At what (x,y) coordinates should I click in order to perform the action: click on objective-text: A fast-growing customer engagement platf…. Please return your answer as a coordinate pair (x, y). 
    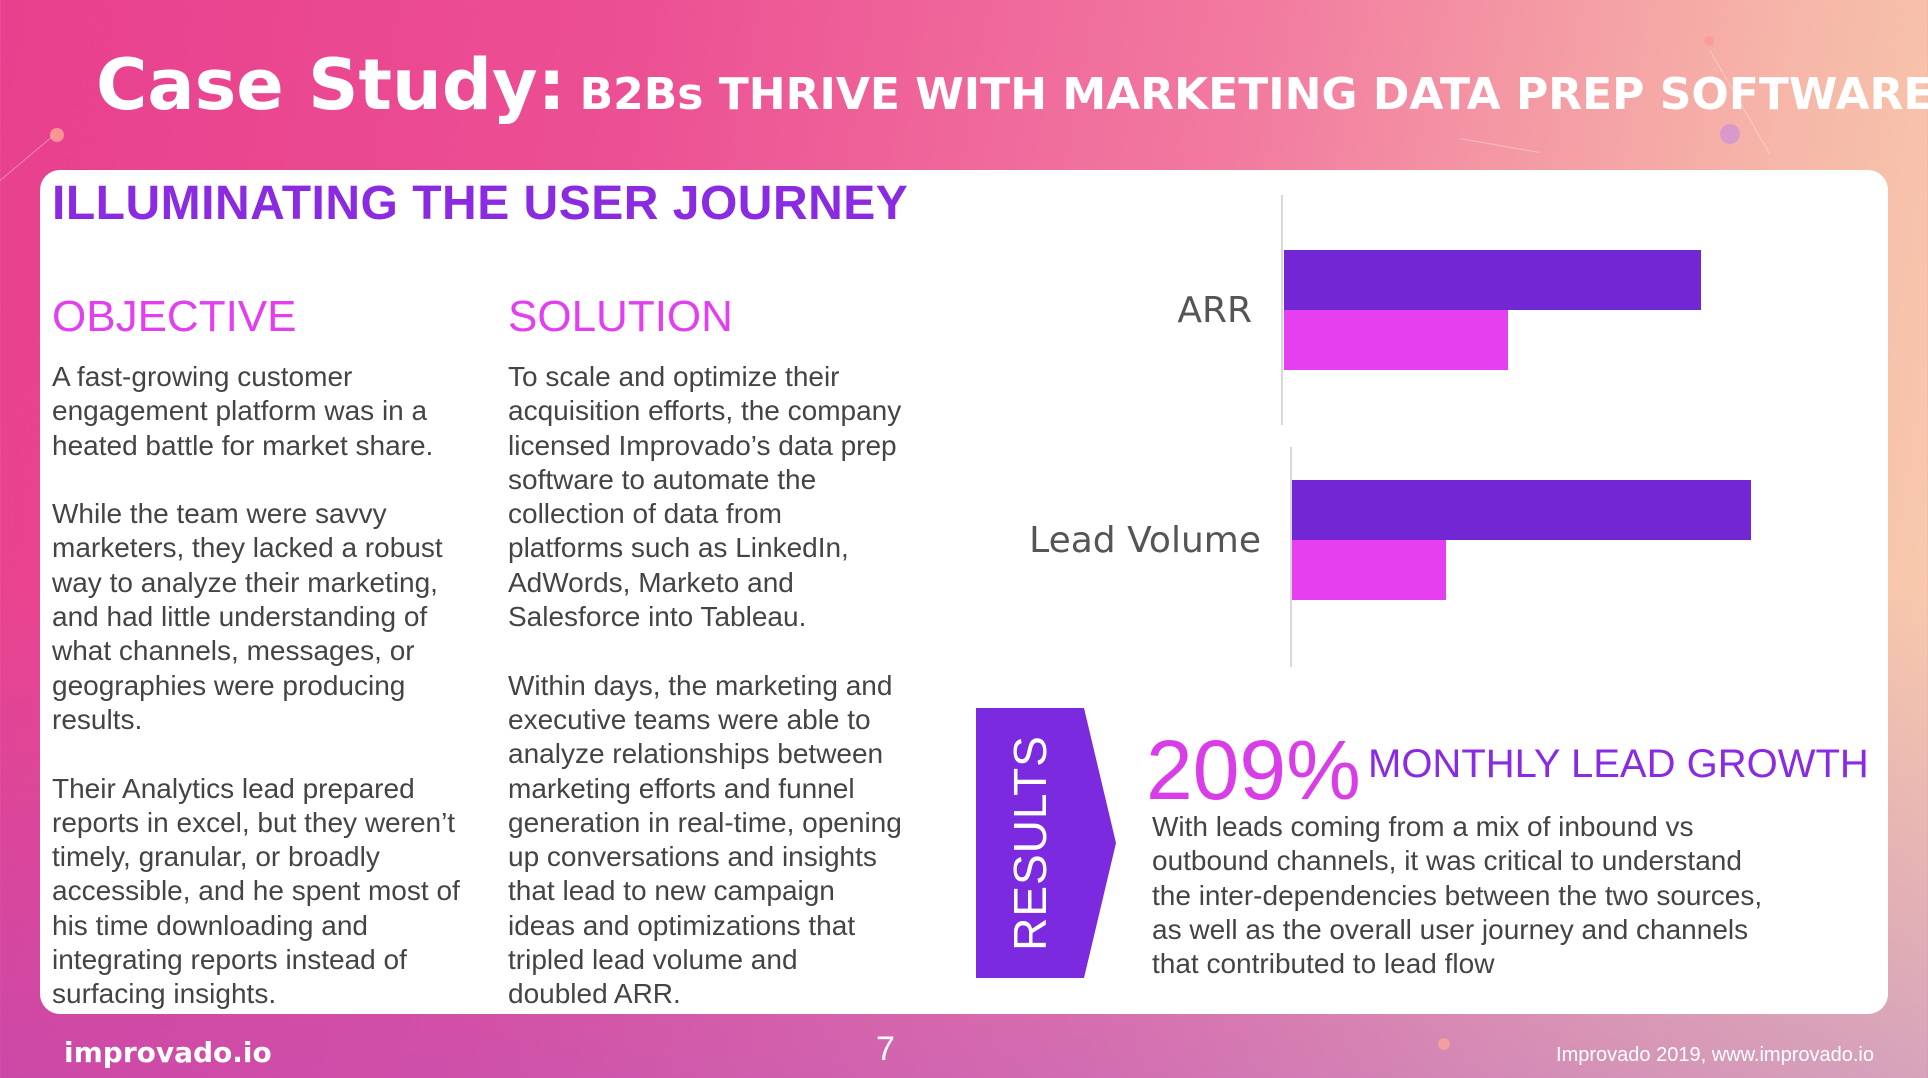
    Looking at the image, I should click on (256, 685).